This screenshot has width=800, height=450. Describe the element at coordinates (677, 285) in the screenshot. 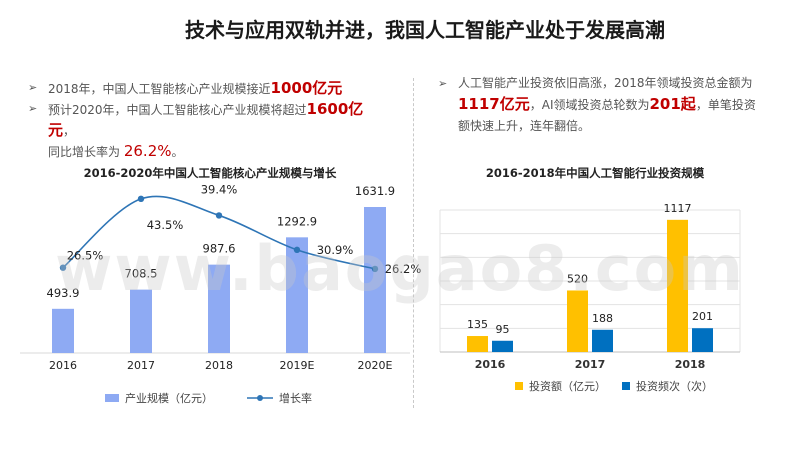

I see `bar-2018-amount` at that location.